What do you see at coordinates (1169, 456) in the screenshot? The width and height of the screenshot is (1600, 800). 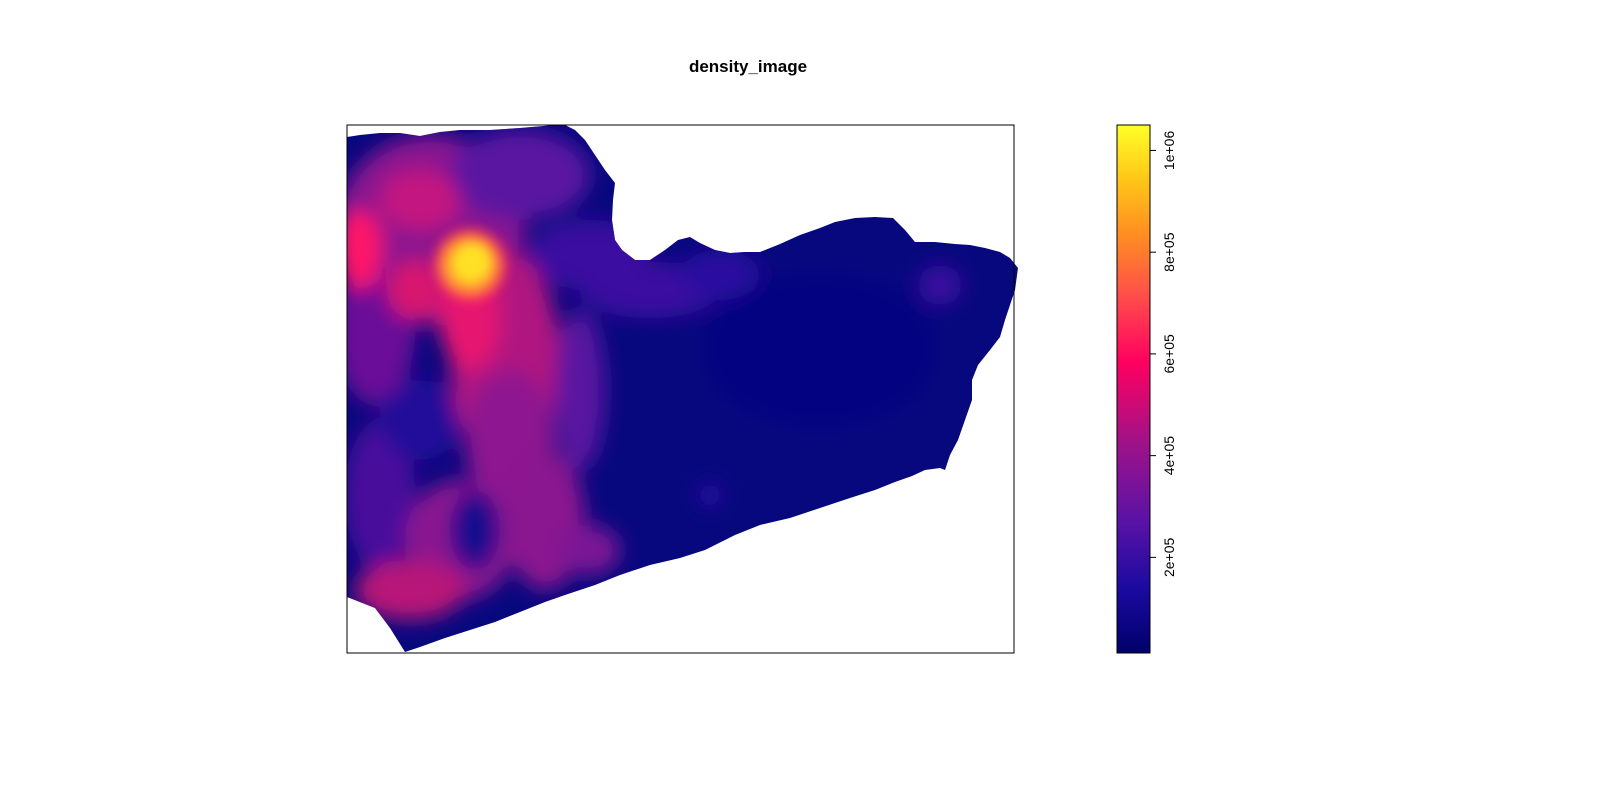 I see `colorbar-tick-label-1: 4e+05` at bounding box center [1169, 456].